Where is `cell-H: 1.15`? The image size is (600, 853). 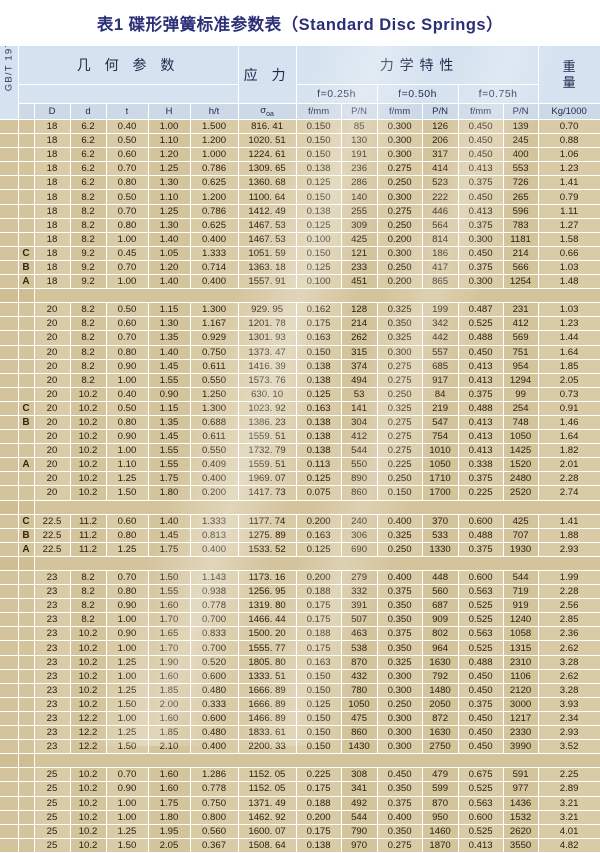
cell-H: 1.15 is located at coordinates (169, 408).